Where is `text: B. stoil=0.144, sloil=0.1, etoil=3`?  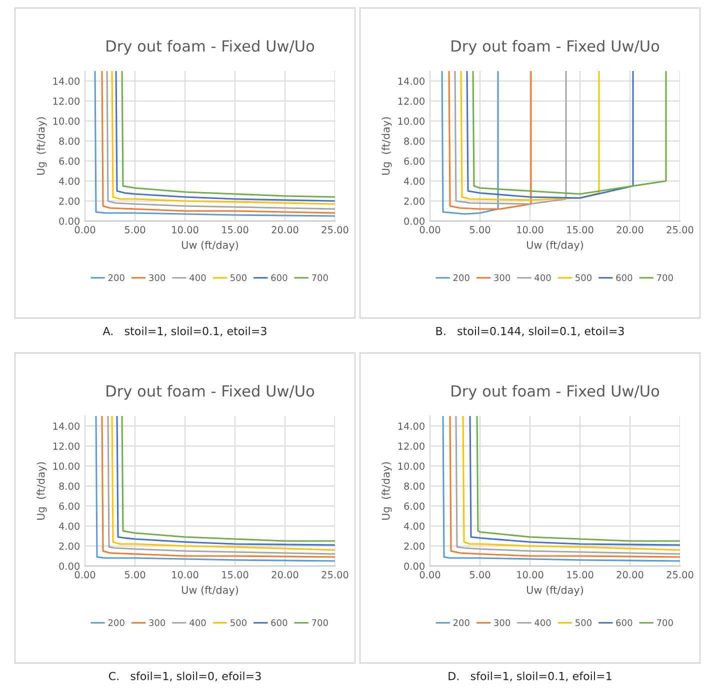
text: B. stoil=0.144, sloil=0.1, etoil=3 is located at coordinates (530, 331).